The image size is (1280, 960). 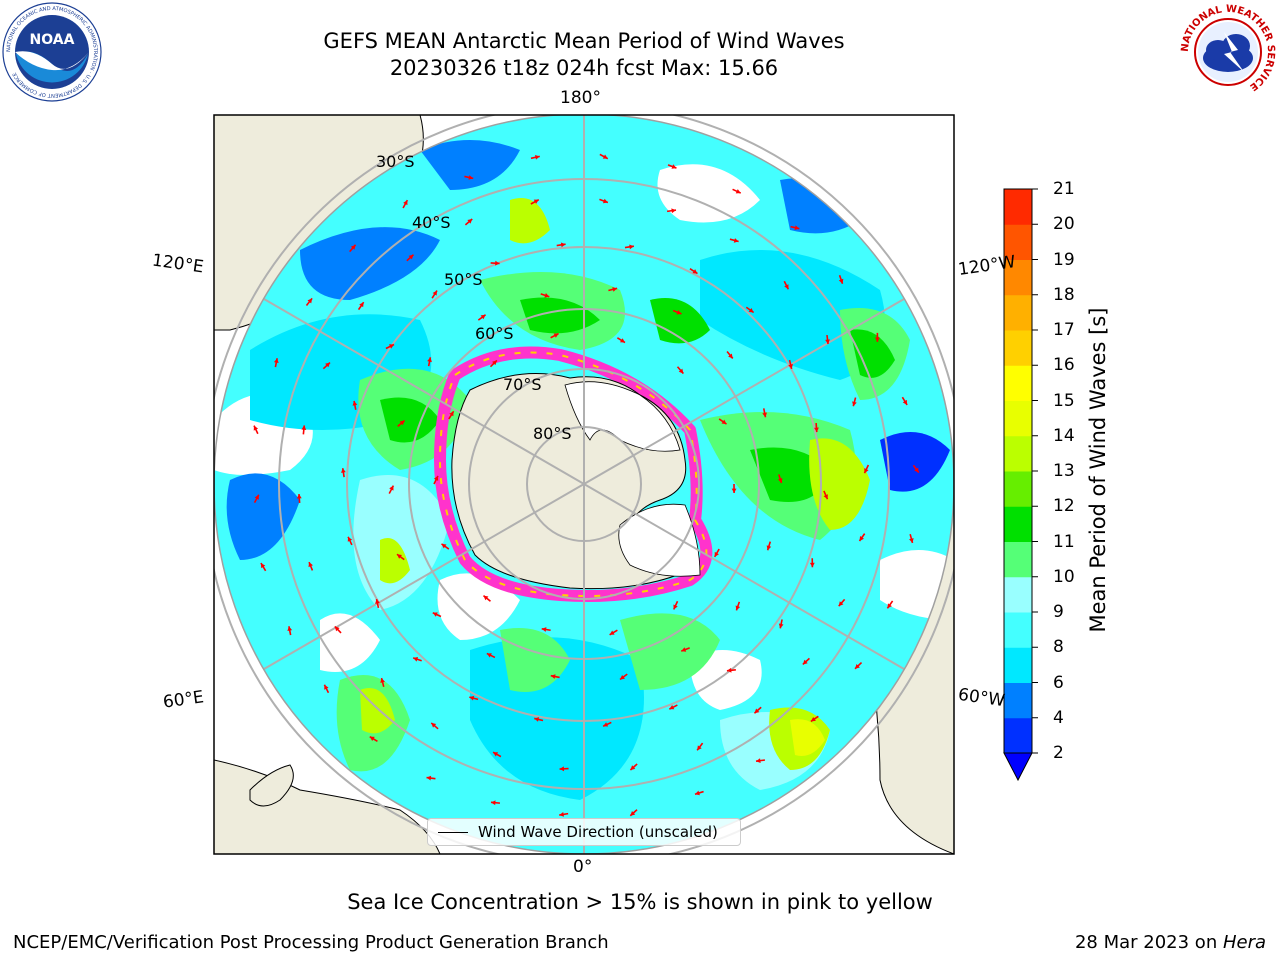 I want to click on lat-label-70s: 70°S, so click(x=522, y=384).